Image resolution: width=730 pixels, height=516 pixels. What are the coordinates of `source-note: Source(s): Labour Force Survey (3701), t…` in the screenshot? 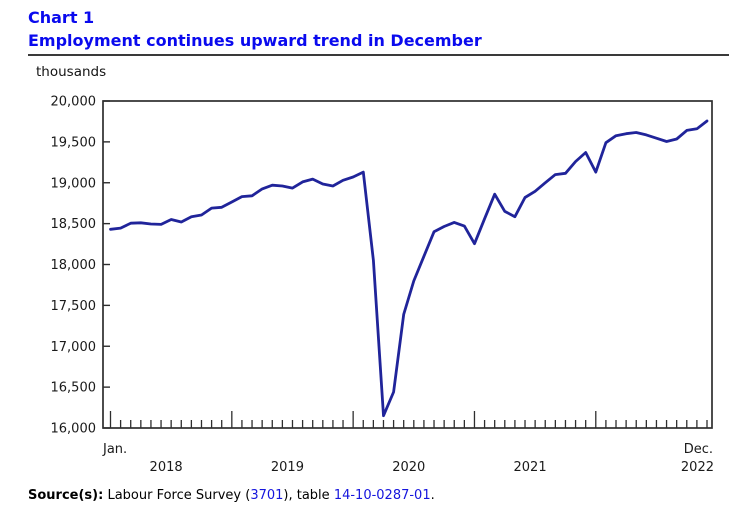 It's located at (231, 495).